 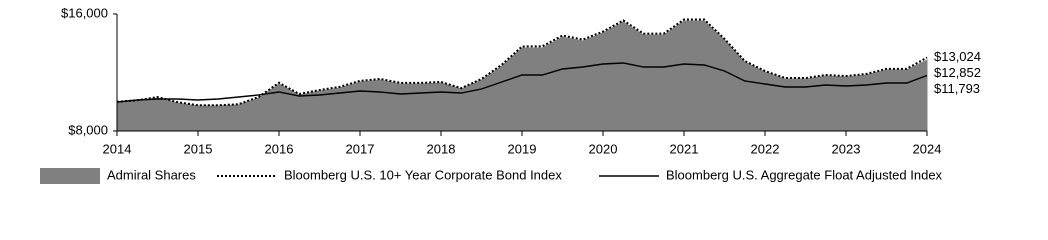 I want to click on end-label: $11,793, so click(x=957, y=88).